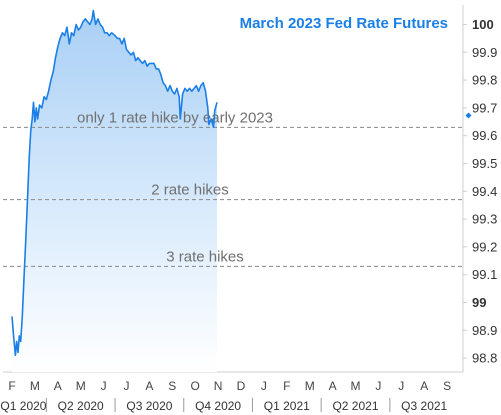 The height and width of the screenshot is (415, 501). What do you see at coordinates (241, 386) in the screenshot?
I see `x-month-label: D` at bounding box center [241, 386].